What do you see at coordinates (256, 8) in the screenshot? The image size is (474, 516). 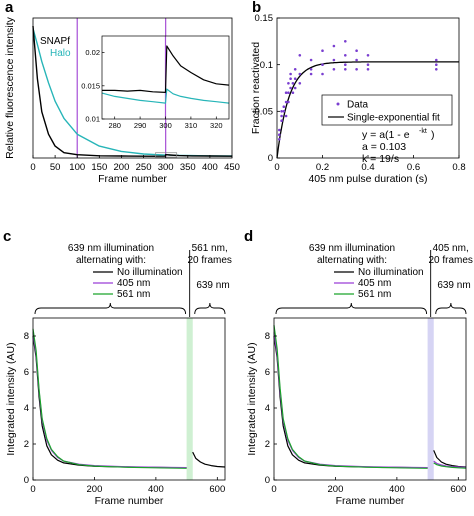 I see `panel-b-letter: b` at bounding box center [256, 8].